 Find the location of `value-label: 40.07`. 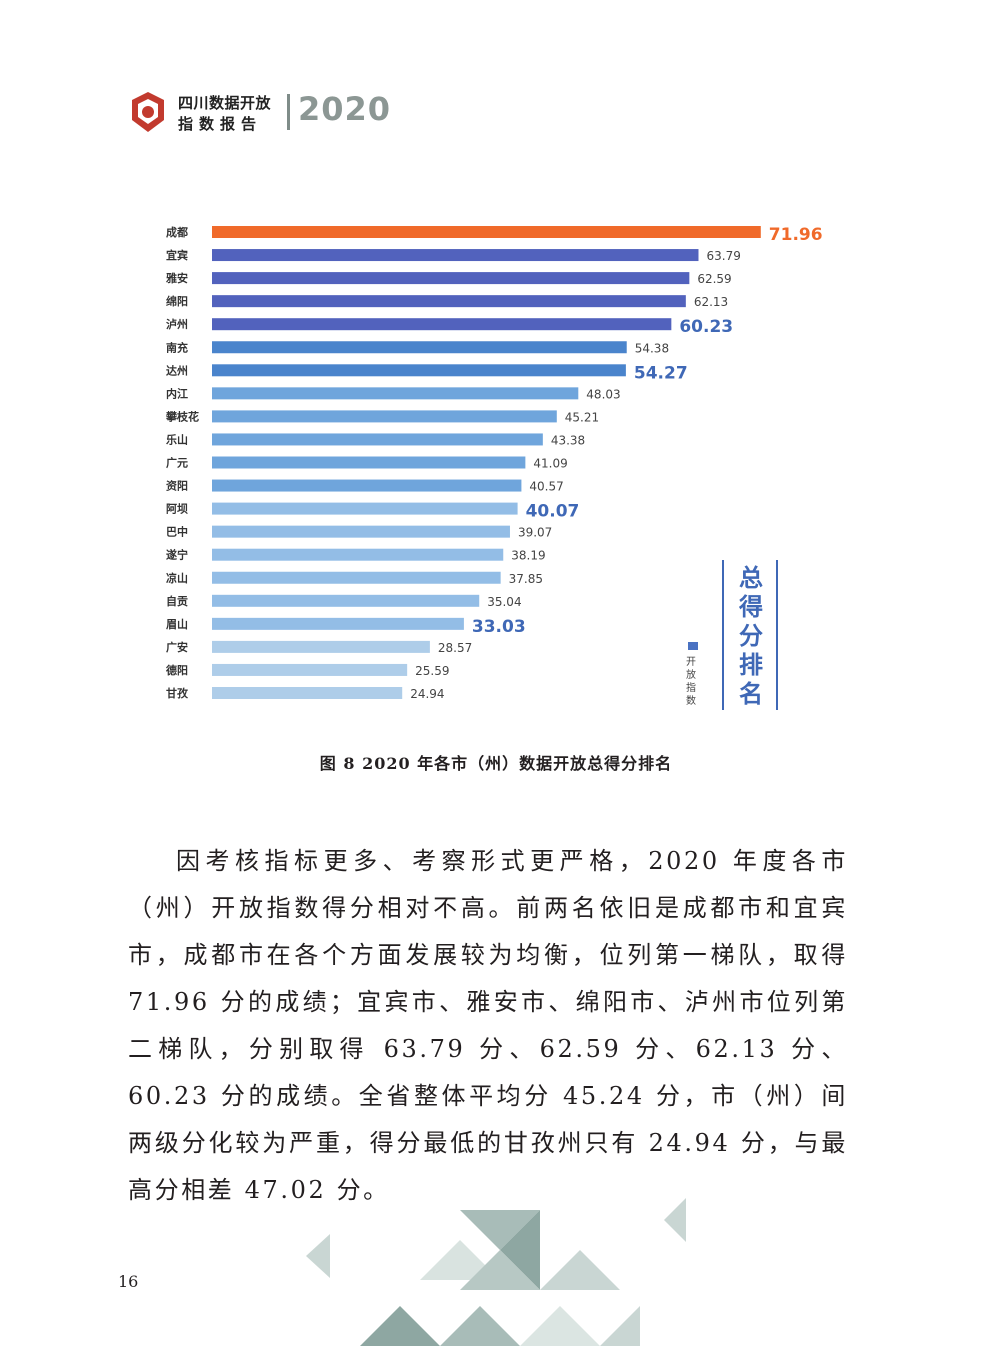

value-label: 40.07 is located at coordinates (553, 512).